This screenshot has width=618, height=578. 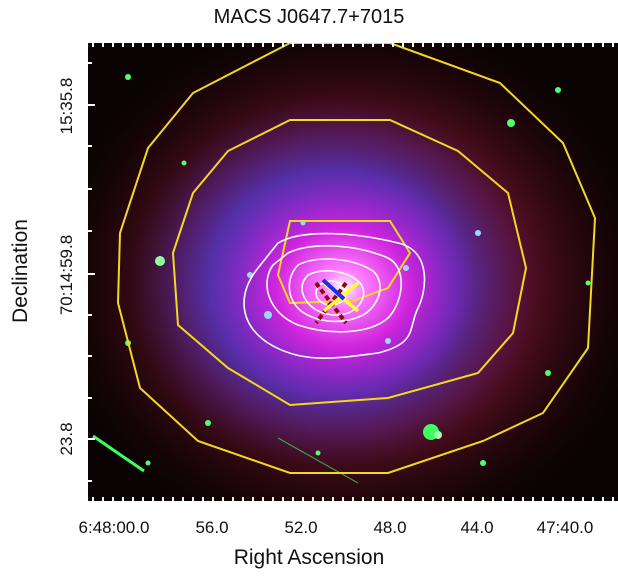 What do you see at coordinates (565, 527) in the screenshot?
I see `x-tick-label: 47:40.0` at bounding box center [565, 527].